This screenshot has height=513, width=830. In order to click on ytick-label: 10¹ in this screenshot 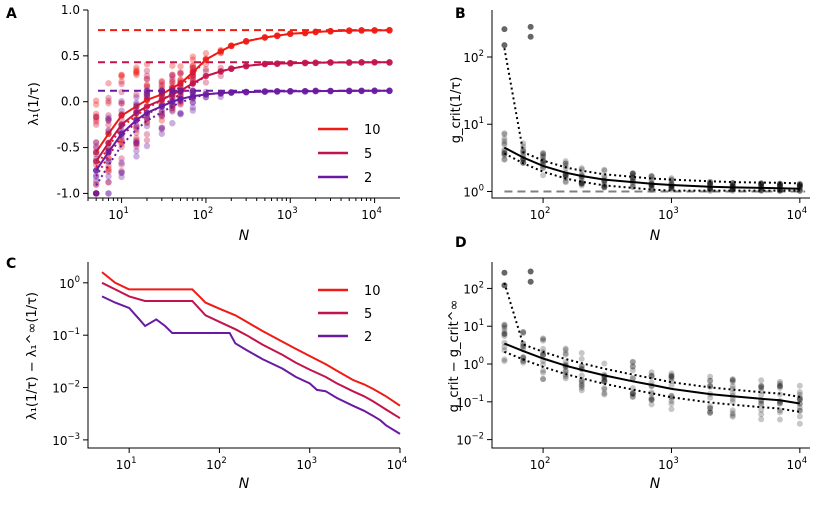, I will do `click(473, 124)`.